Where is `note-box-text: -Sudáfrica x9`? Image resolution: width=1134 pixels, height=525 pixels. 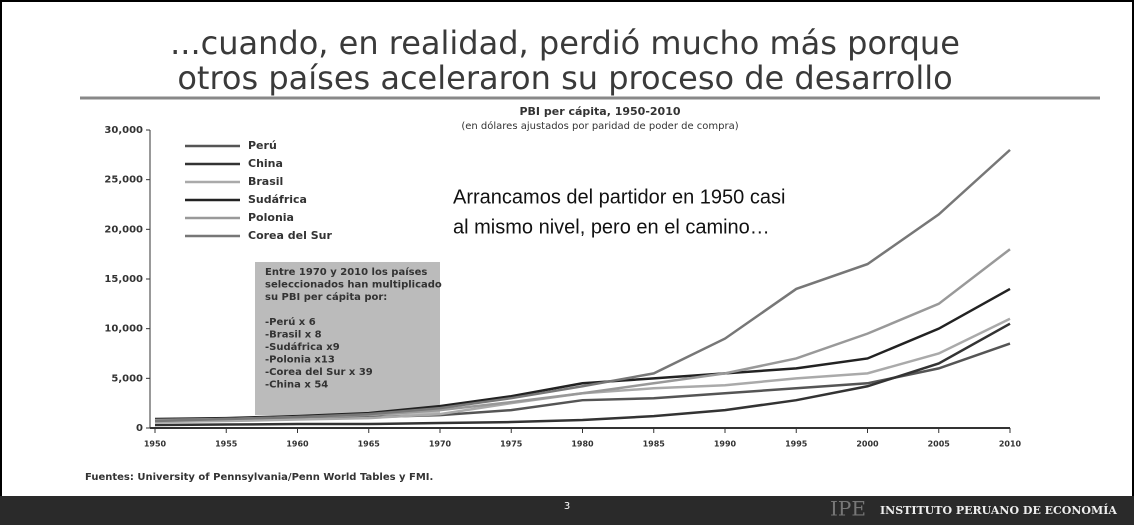 note-box-text: -Sudáfrica x9 is located at coordinates (302, 347).